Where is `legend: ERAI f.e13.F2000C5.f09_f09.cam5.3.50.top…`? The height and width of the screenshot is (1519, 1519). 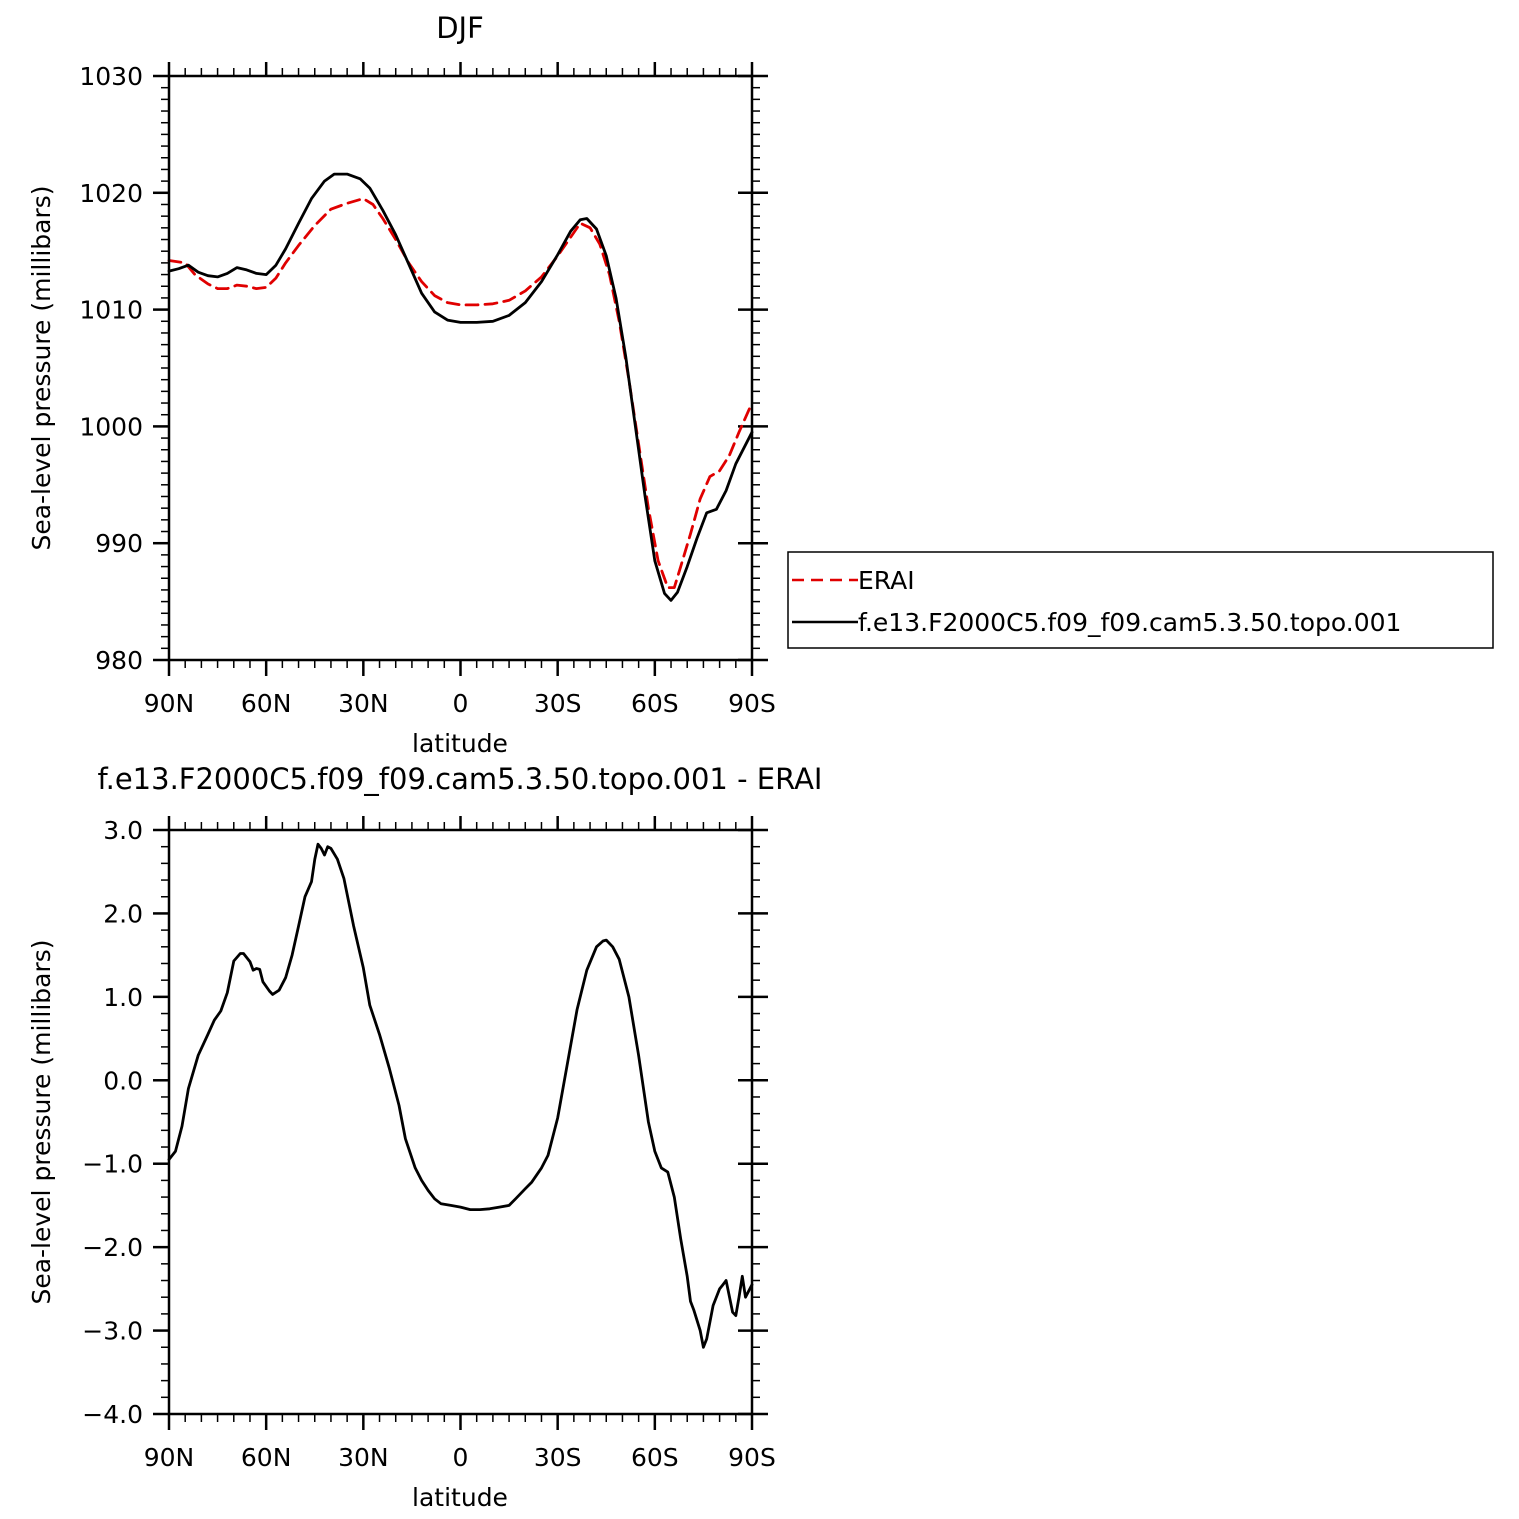
legend: ERAI f.e13.F2000C5.f09_f09.cam5.3.50.top… is located at coordinates (1140, 600).